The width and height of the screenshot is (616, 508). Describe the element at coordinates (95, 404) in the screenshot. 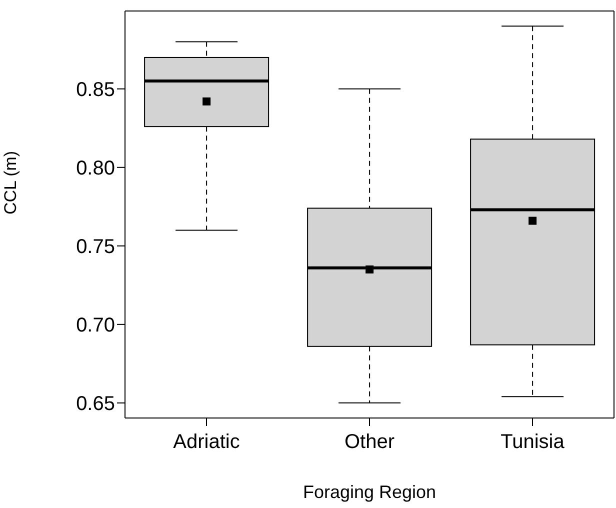

I see `y-tick-label: 0.65` at that location.